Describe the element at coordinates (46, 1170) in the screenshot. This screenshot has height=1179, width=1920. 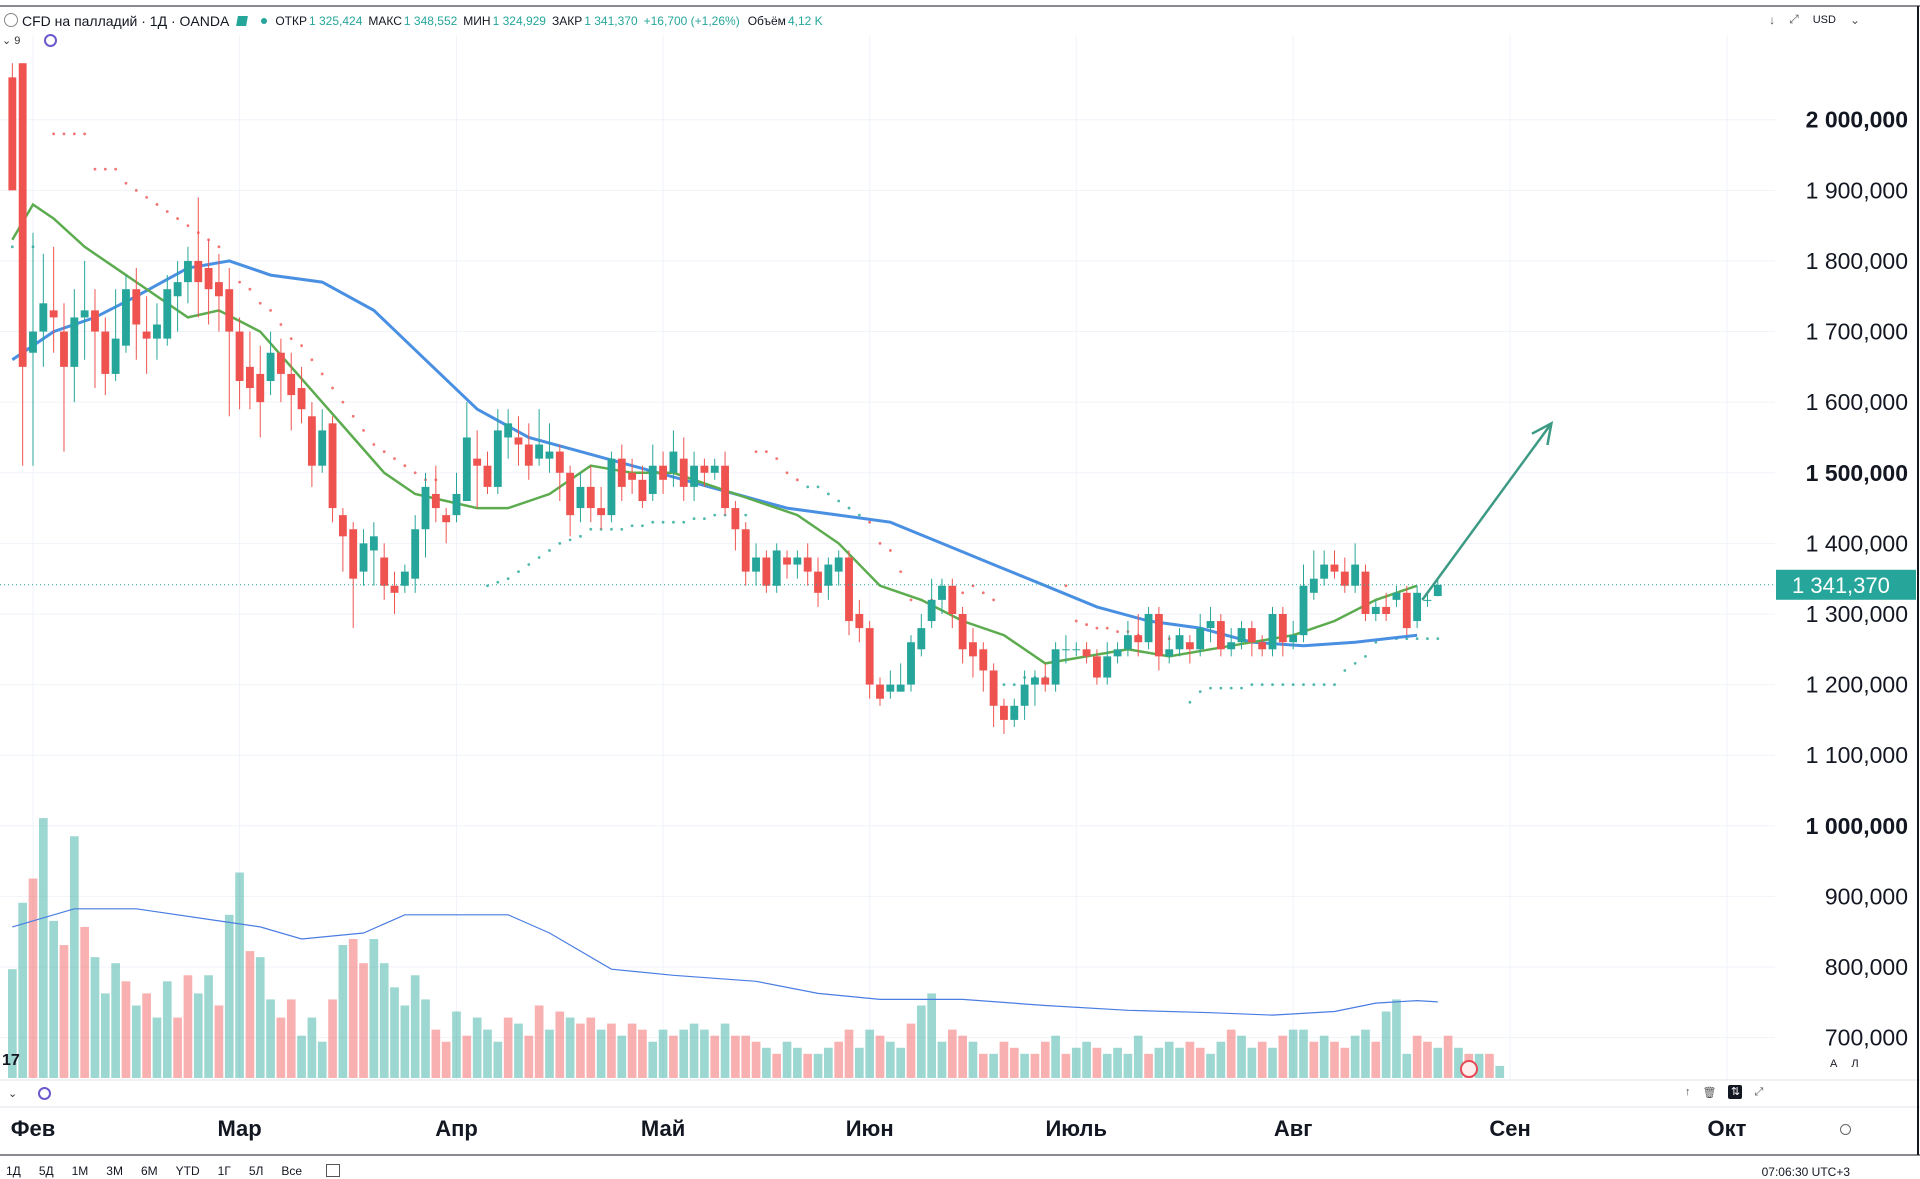
I see `tf-5d: 5Д` at that location.